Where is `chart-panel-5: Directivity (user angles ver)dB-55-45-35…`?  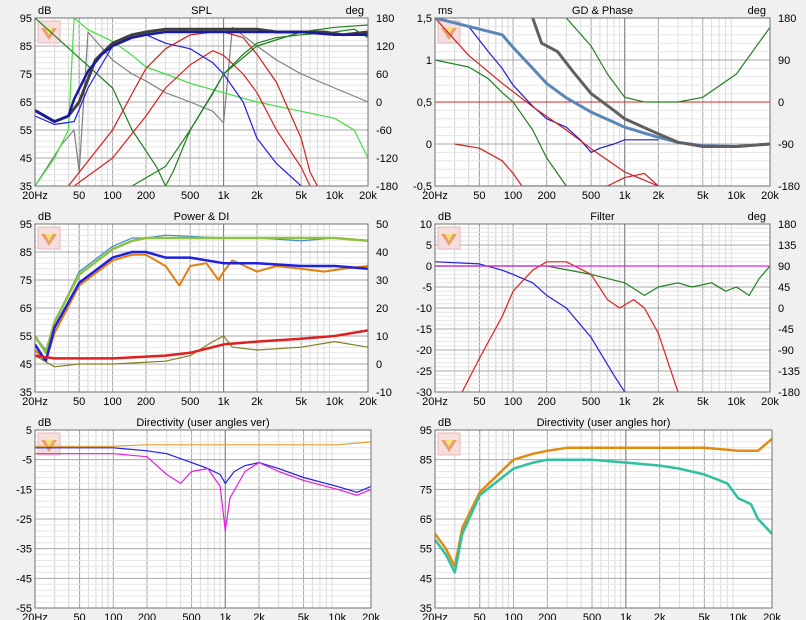 chart-panel-5: Directivity (user angles ver)dB-55-45-35… is located at coordinates (198, 518).